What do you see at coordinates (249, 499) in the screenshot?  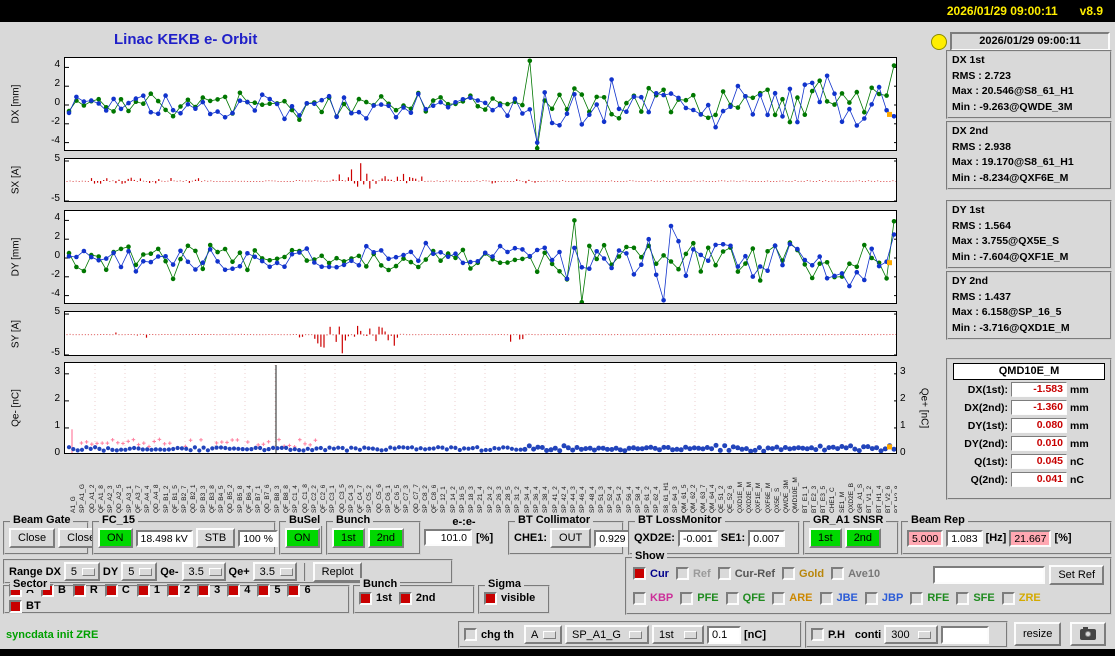 I see `x-axis-element-label: QF_B6_4` at bounding box center [249, 499].